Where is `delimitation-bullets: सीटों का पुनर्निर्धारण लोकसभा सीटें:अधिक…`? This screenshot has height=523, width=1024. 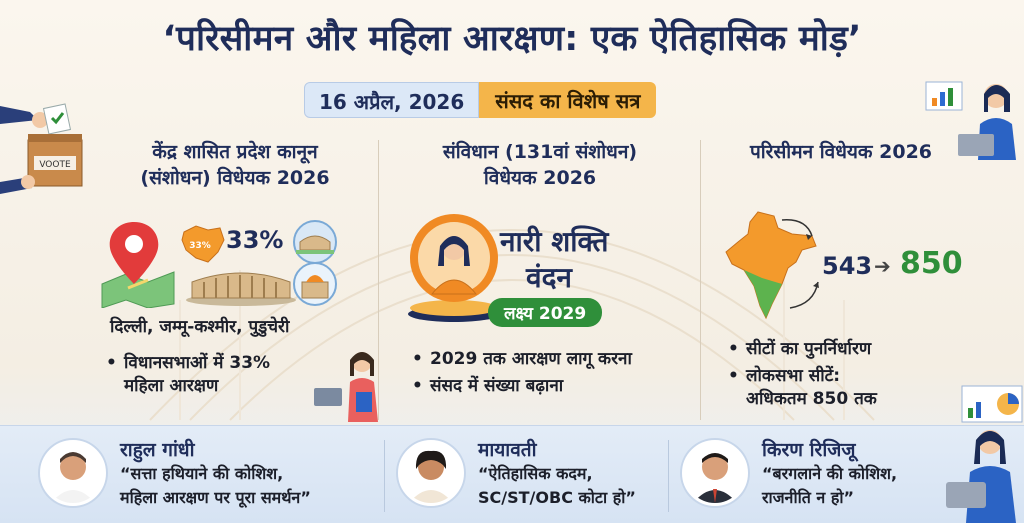
delimitation-bullets: सीटों का पुनर्निर्धारण लोकसभा सीटें:अधिक… is located at coordinates (823, 376).